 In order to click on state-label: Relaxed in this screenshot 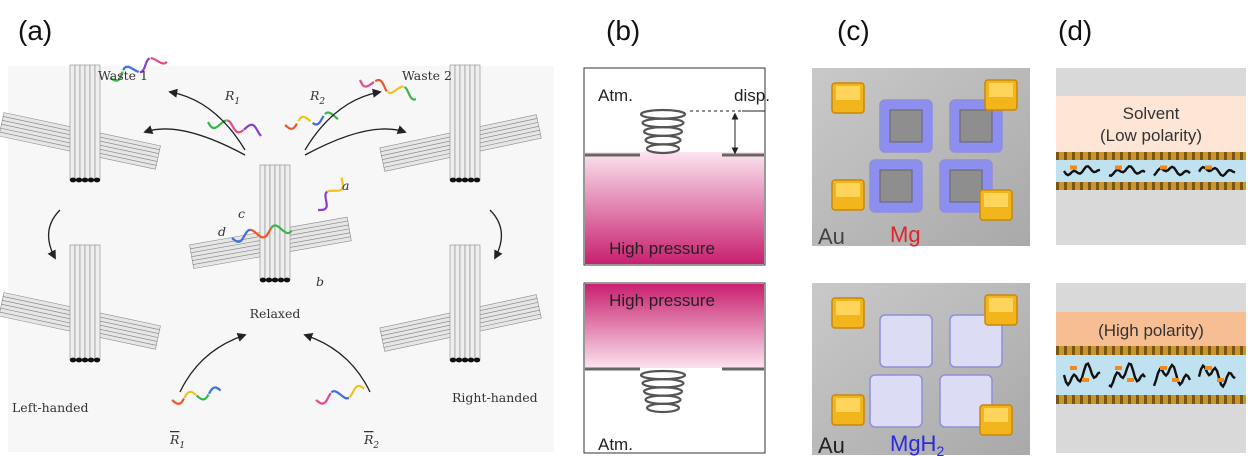, I will do `click(275, 313)`.